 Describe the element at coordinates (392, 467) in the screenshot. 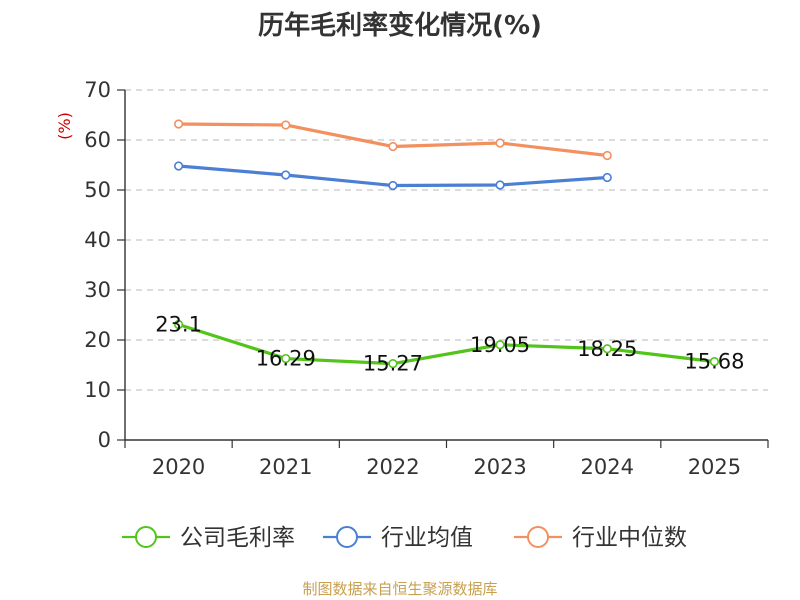

I see `x-tick-label: 2022` at that location.